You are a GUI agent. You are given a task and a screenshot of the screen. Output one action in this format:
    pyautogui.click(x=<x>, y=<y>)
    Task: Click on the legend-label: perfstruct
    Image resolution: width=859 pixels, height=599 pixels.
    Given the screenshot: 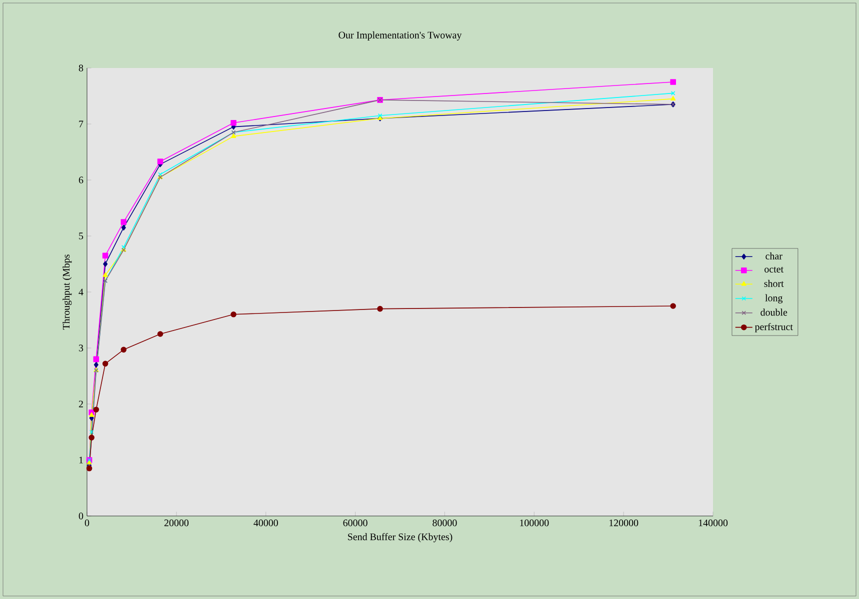 What is the action you would take?
    pyautogui.click(x=773, y=327)
    